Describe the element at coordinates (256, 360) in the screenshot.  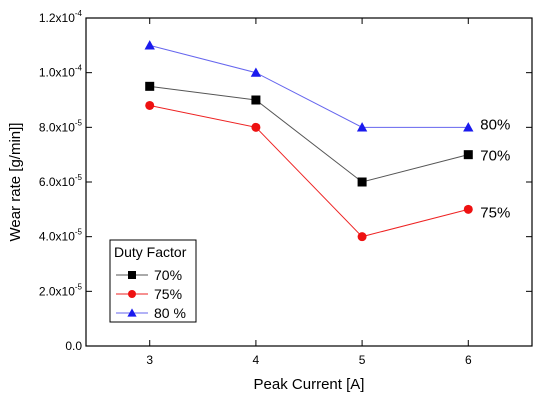
I see `x-tick-label: 4` at that location.